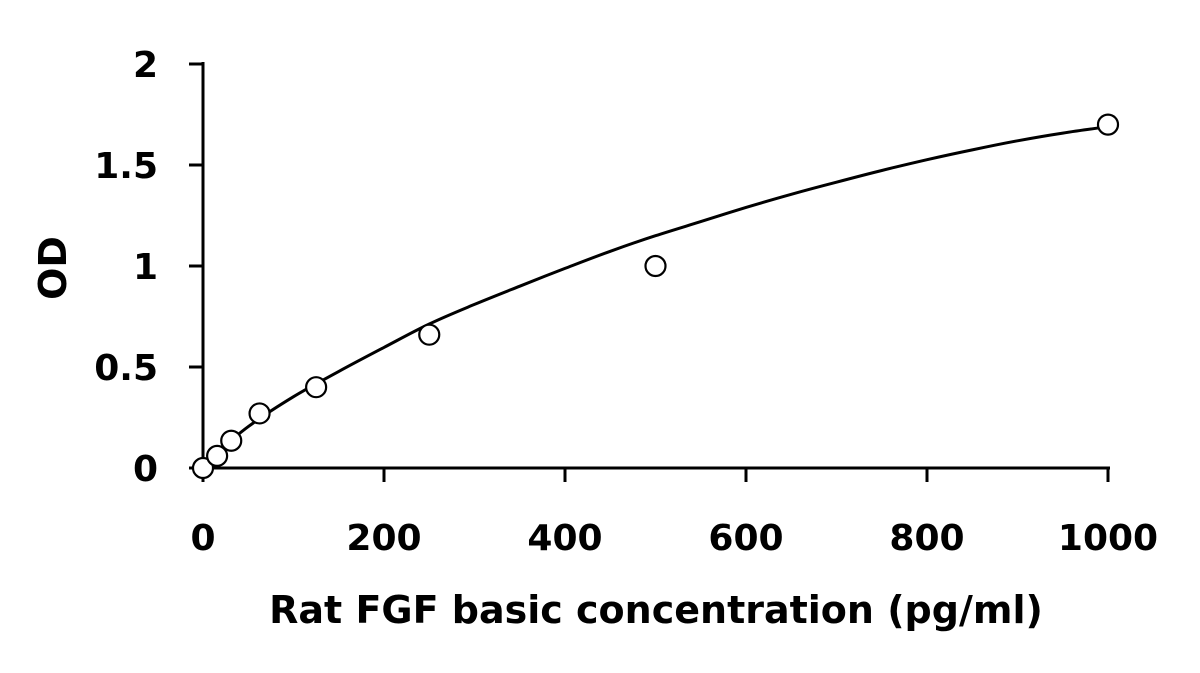 The width and height of the screenshot is (1200, 673). What do you see at coordinates (202, 538) in the screenshot?
I see `x-tick-label: 0` at bounding box center [202, 538].